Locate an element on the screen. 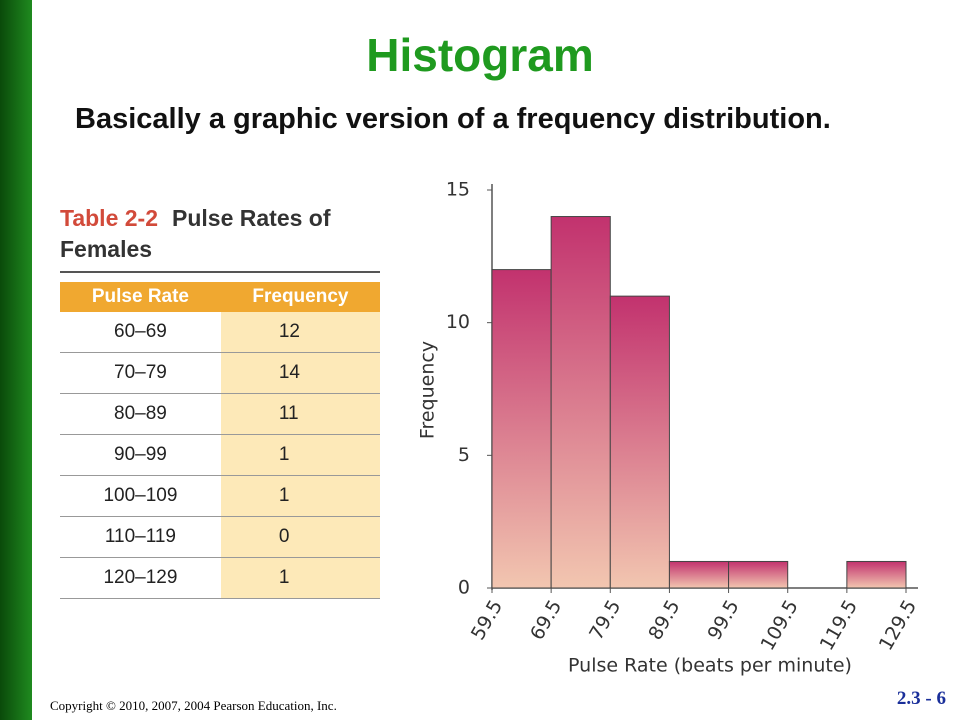 The height and width of the screenshot is (720, 960). header-row: Pulse Rate Frequency is located at coordinates (220, 297).